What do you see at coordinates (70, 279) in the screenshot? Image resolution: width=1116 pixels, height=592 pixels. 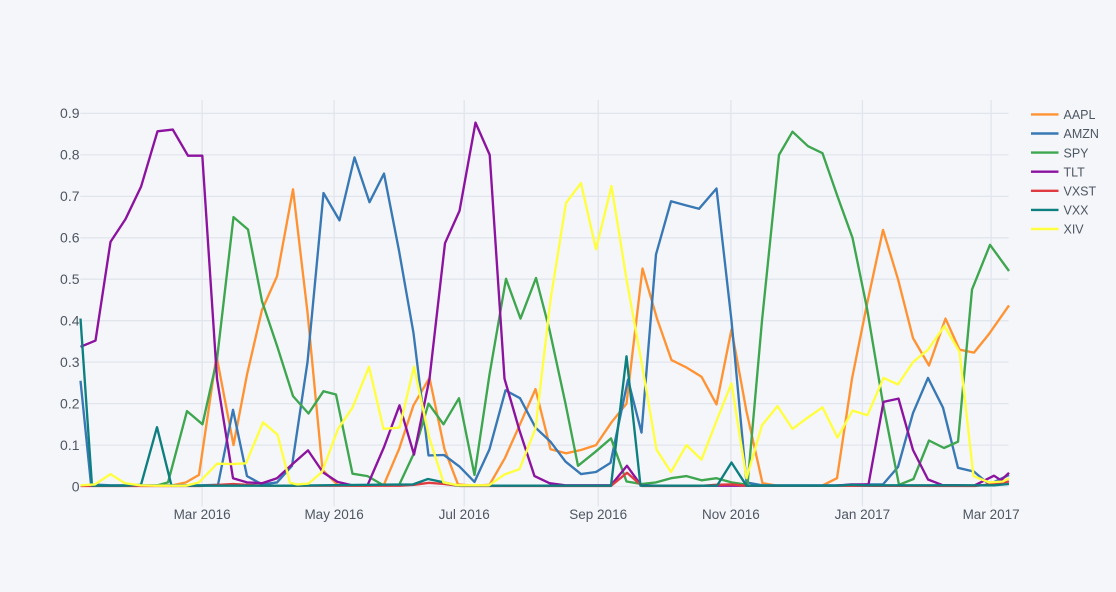 I see `svg-text: 0.5` at bounding box center [70, 279].